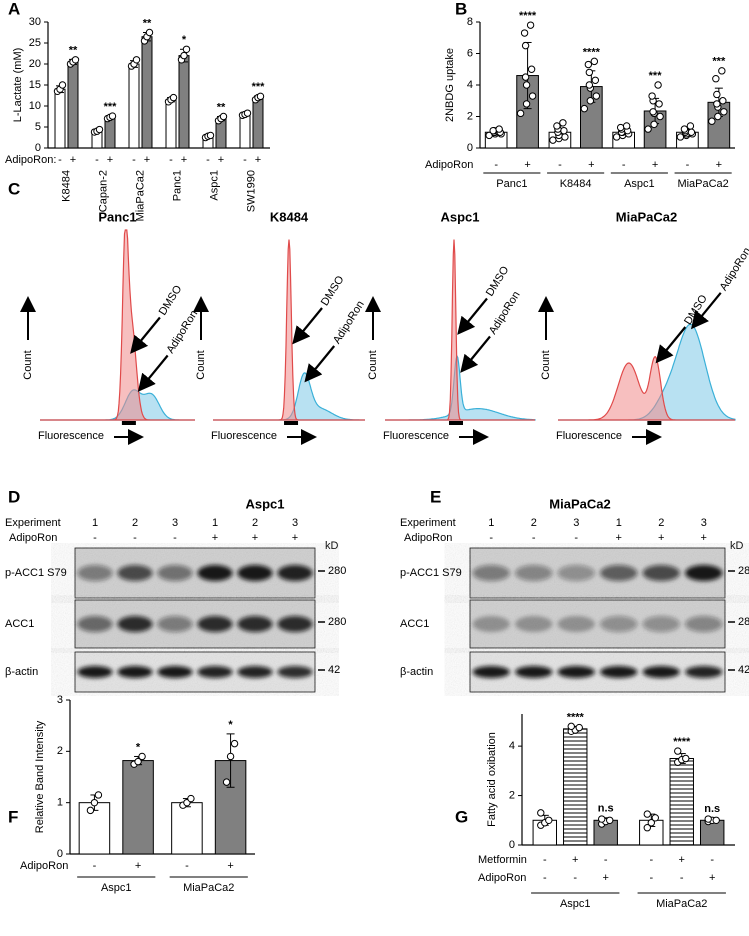  Describe the element at coordinates (215, 523) in the screenshot. I see `lane-label: 1` at that location.